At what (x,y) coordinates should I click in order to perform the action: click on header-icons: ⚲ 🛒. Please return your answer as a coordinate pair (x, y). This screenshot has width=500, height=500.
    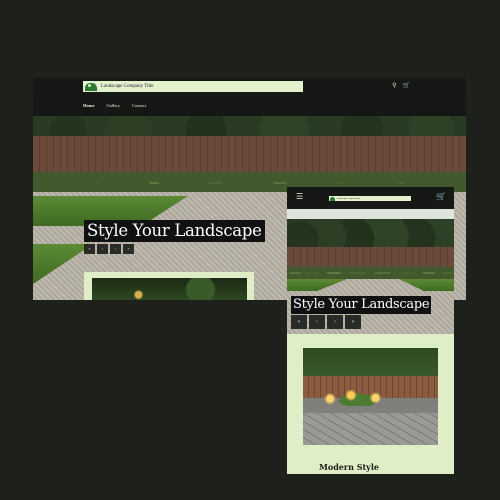
    Looking at the image, I should click on (401, 86).